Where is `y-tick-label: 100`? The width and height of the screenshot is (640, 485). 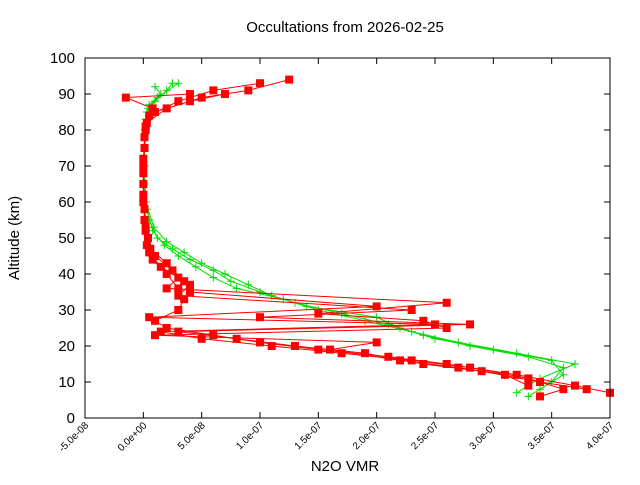 y-tick-label: 100 is located at coordinates (62, 58).